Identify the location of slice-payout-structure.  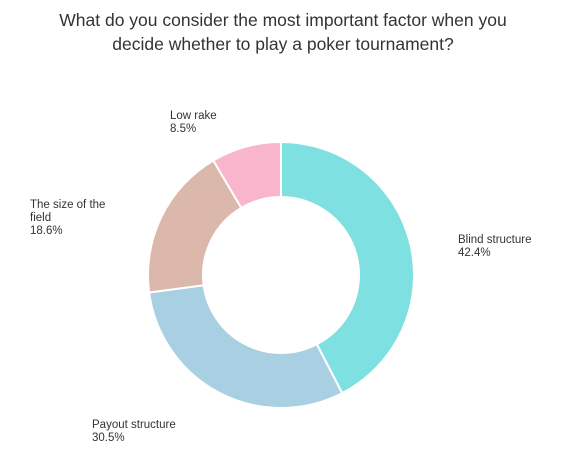
(246, 346).